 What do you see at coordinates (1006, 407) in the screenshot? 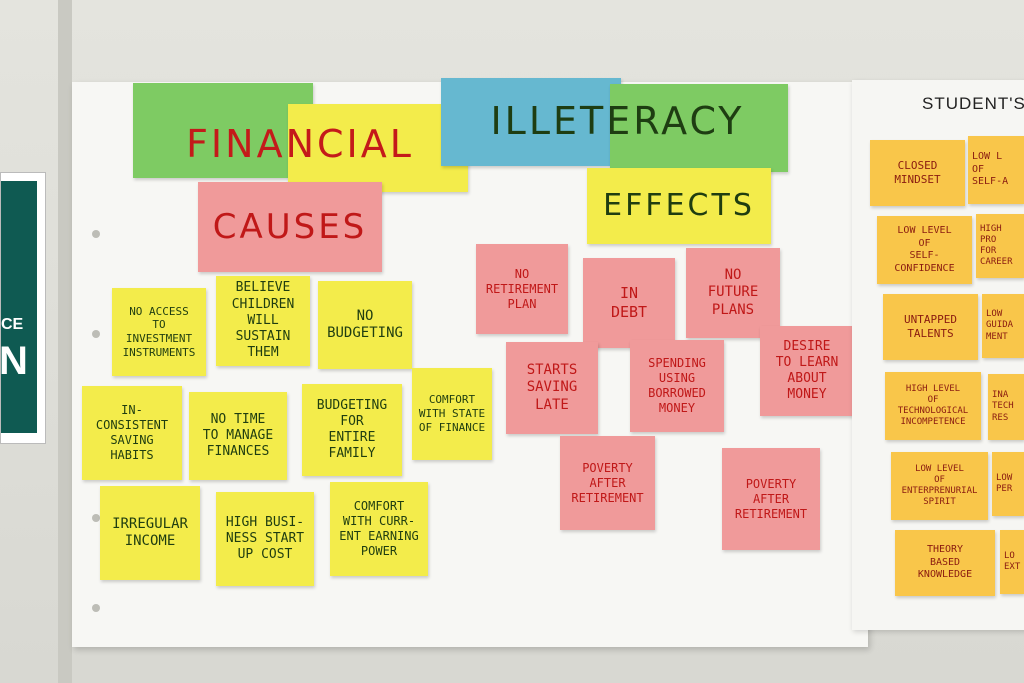
I see `student-note-partial: INA TECH RES` at bounding box center [1006, 407].